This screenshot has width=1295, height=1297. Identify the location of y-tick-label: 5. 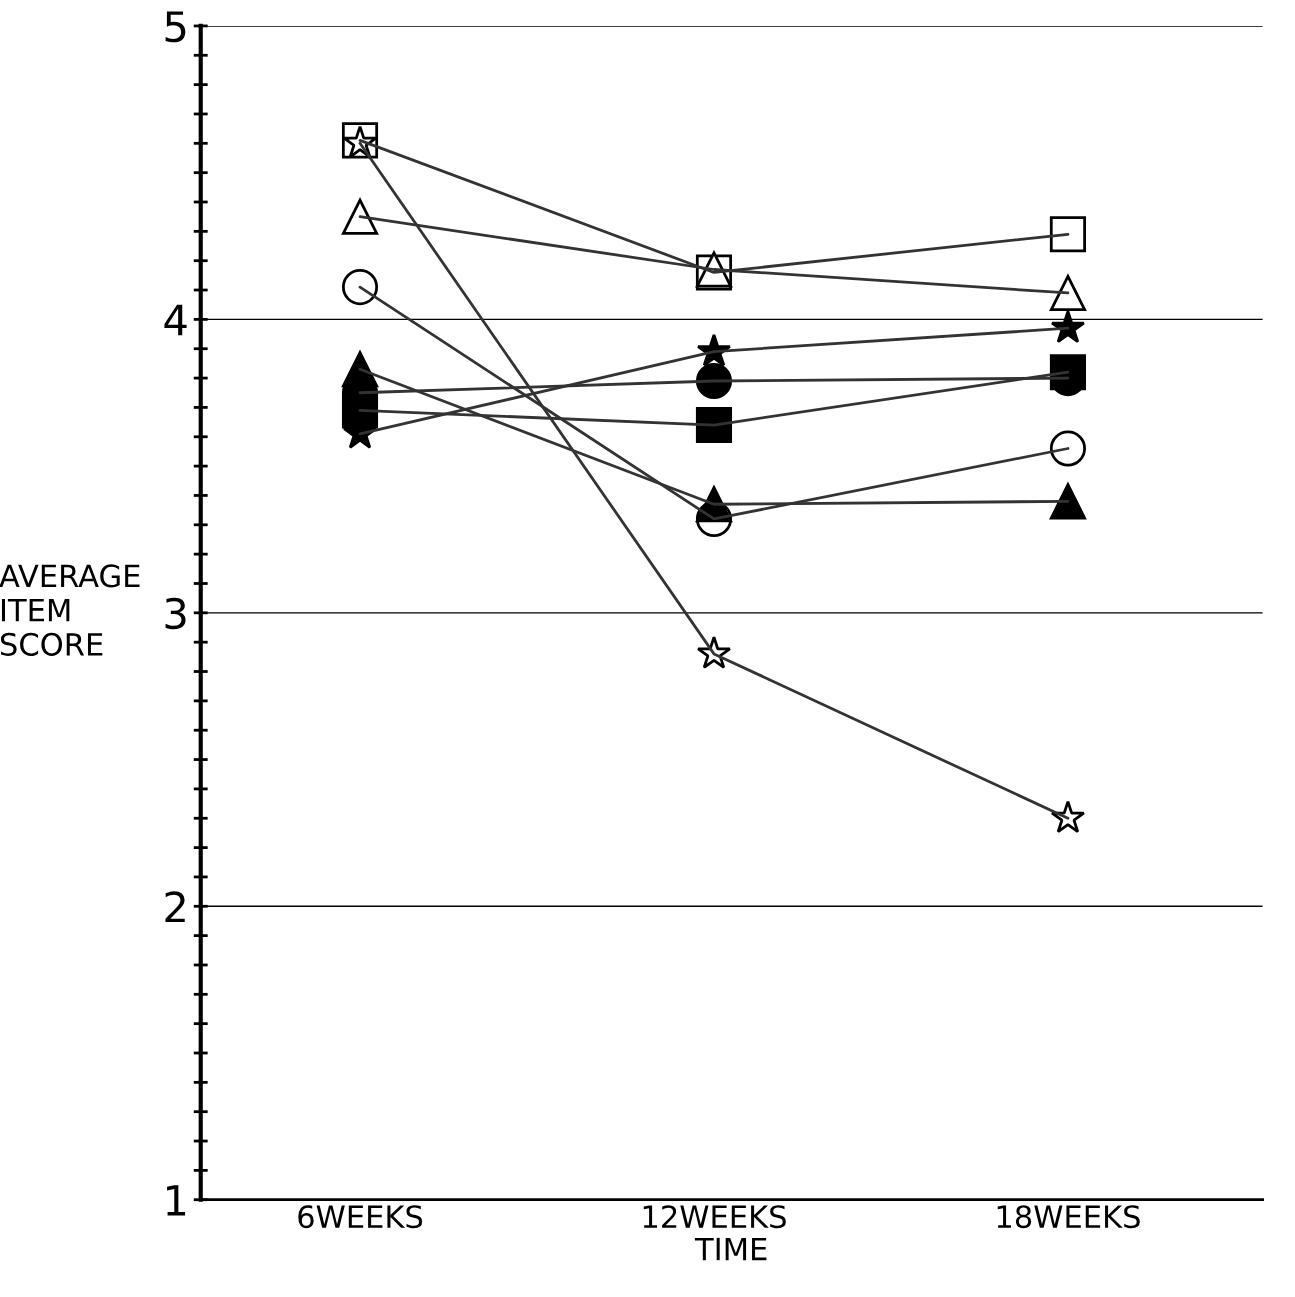
(175, 27).